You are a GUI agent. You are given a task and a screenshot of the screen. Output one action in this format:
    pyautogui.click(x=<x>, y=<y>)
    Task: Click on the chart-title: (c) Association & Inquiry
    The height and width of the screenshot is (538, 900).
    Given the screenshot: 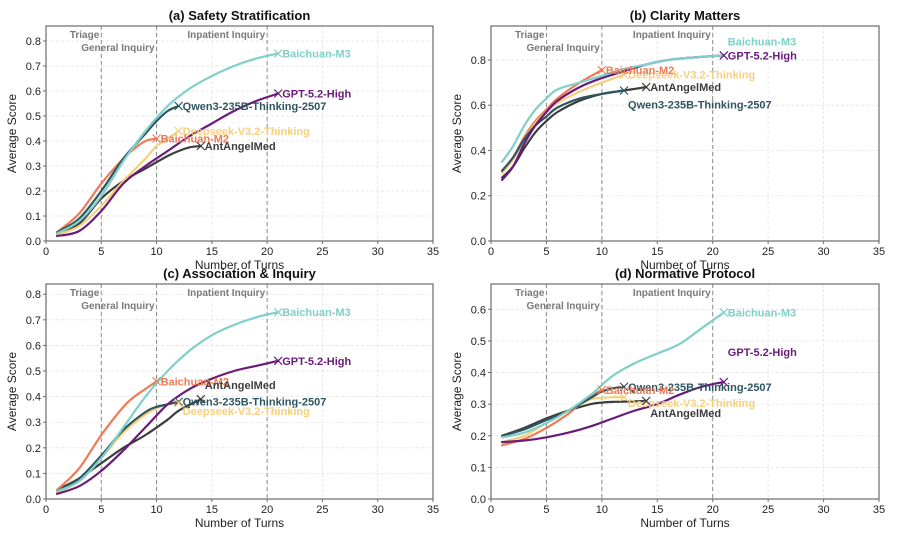 What is the action you would take?
    pyautogui.click(x=239, y=273)
    